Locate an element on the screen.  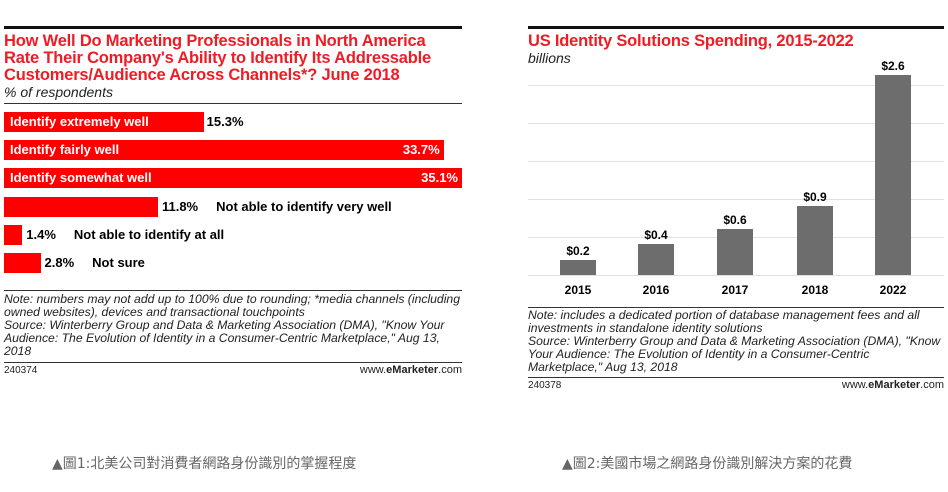
bar: Identify somewhat well is located at coordinates (233, 178).